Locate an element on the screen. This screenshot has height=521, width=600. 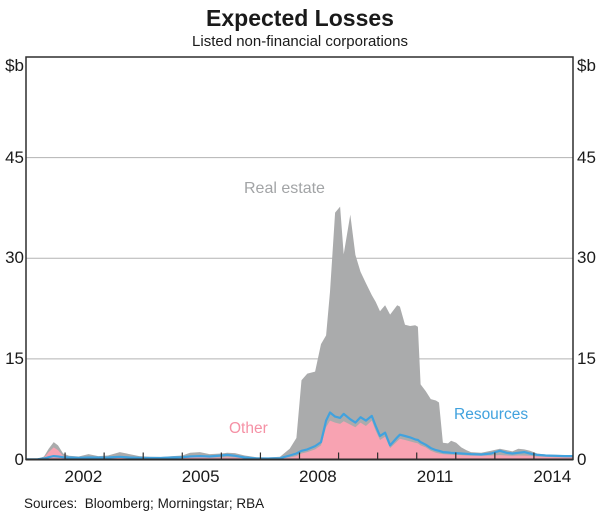
y-unit-label-right: $b is located at coordinates (586, 65).